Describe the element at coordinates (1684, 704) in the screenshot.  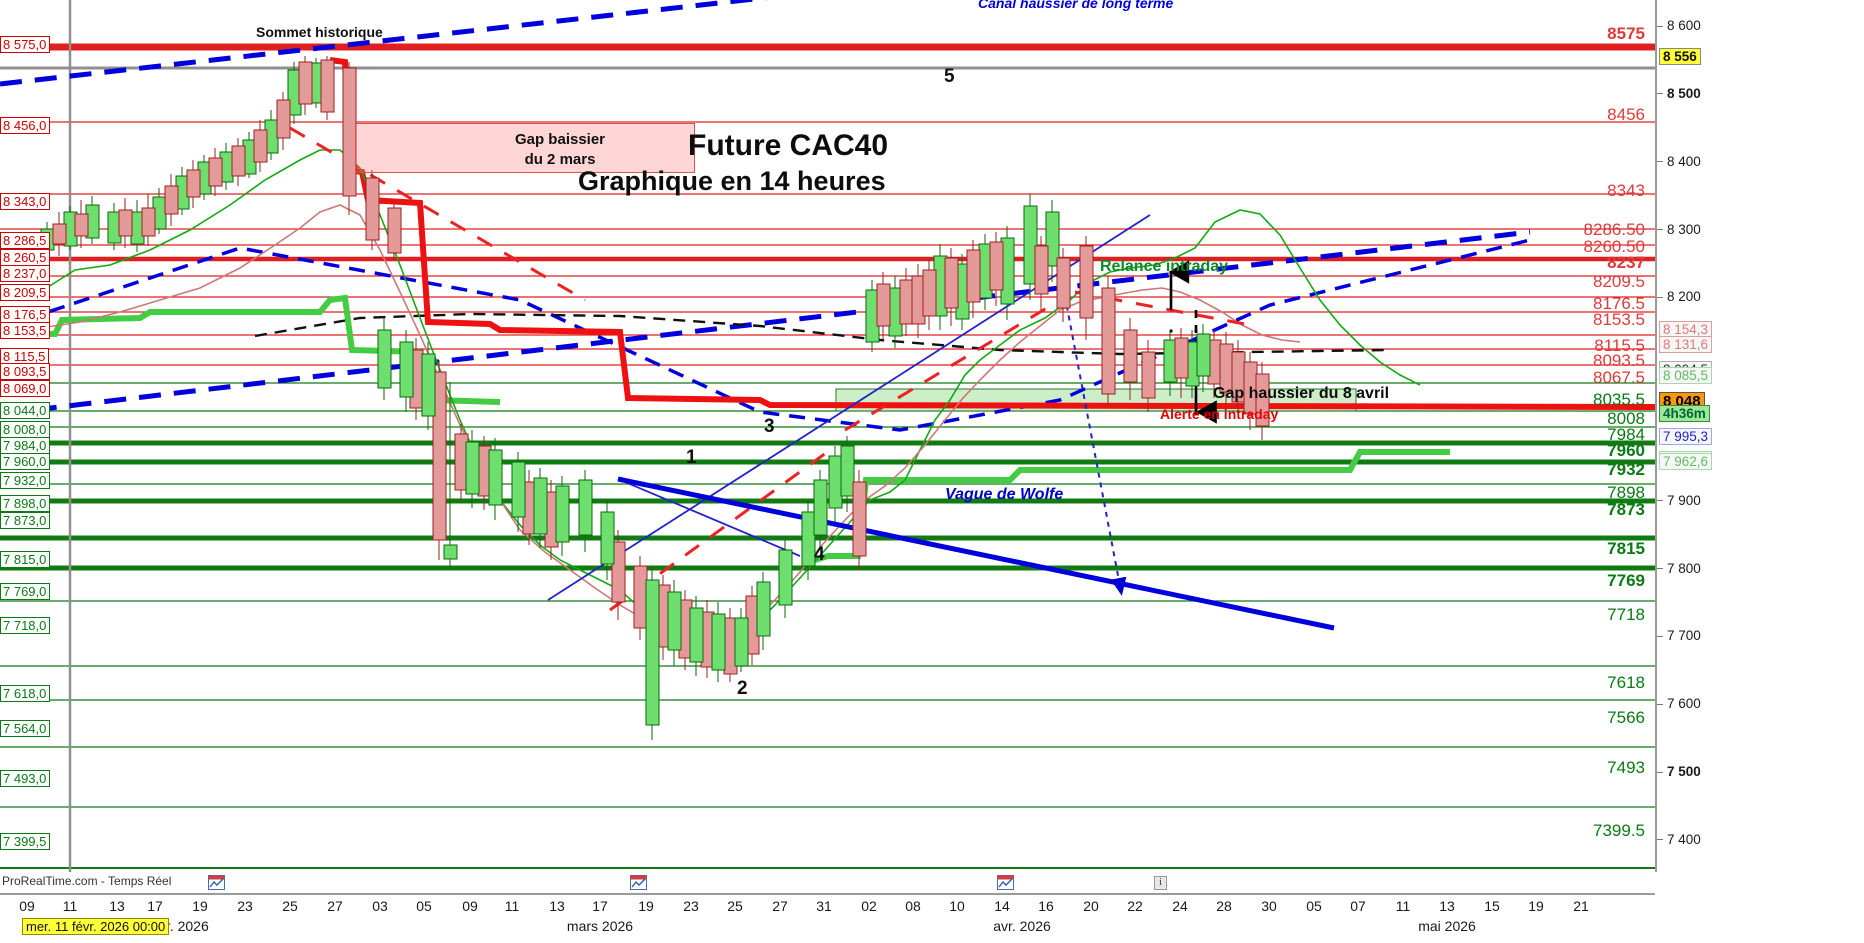
I see `price-axis-tick-label: 7 600` at that location.